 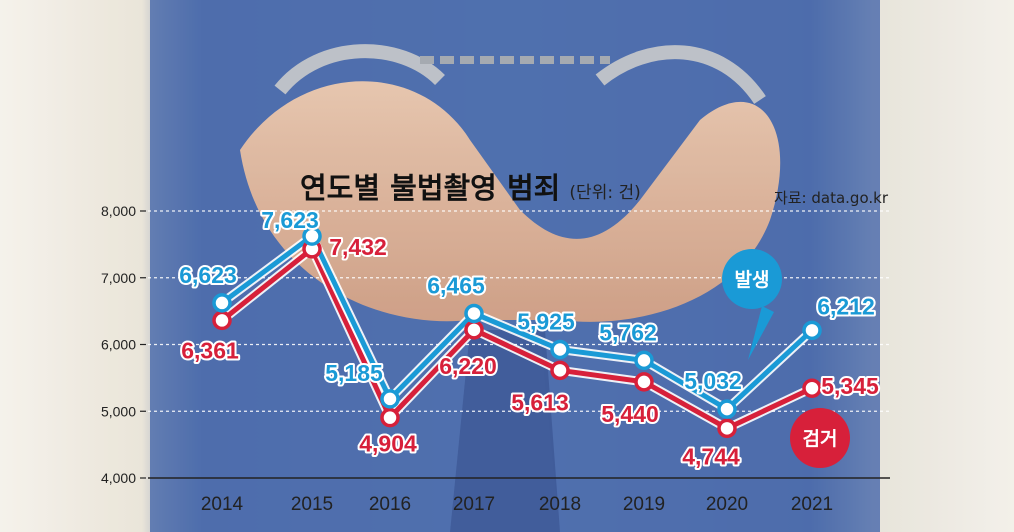 I want to click on data-label-occurrence: 6,623, so click(x=208, y=275).